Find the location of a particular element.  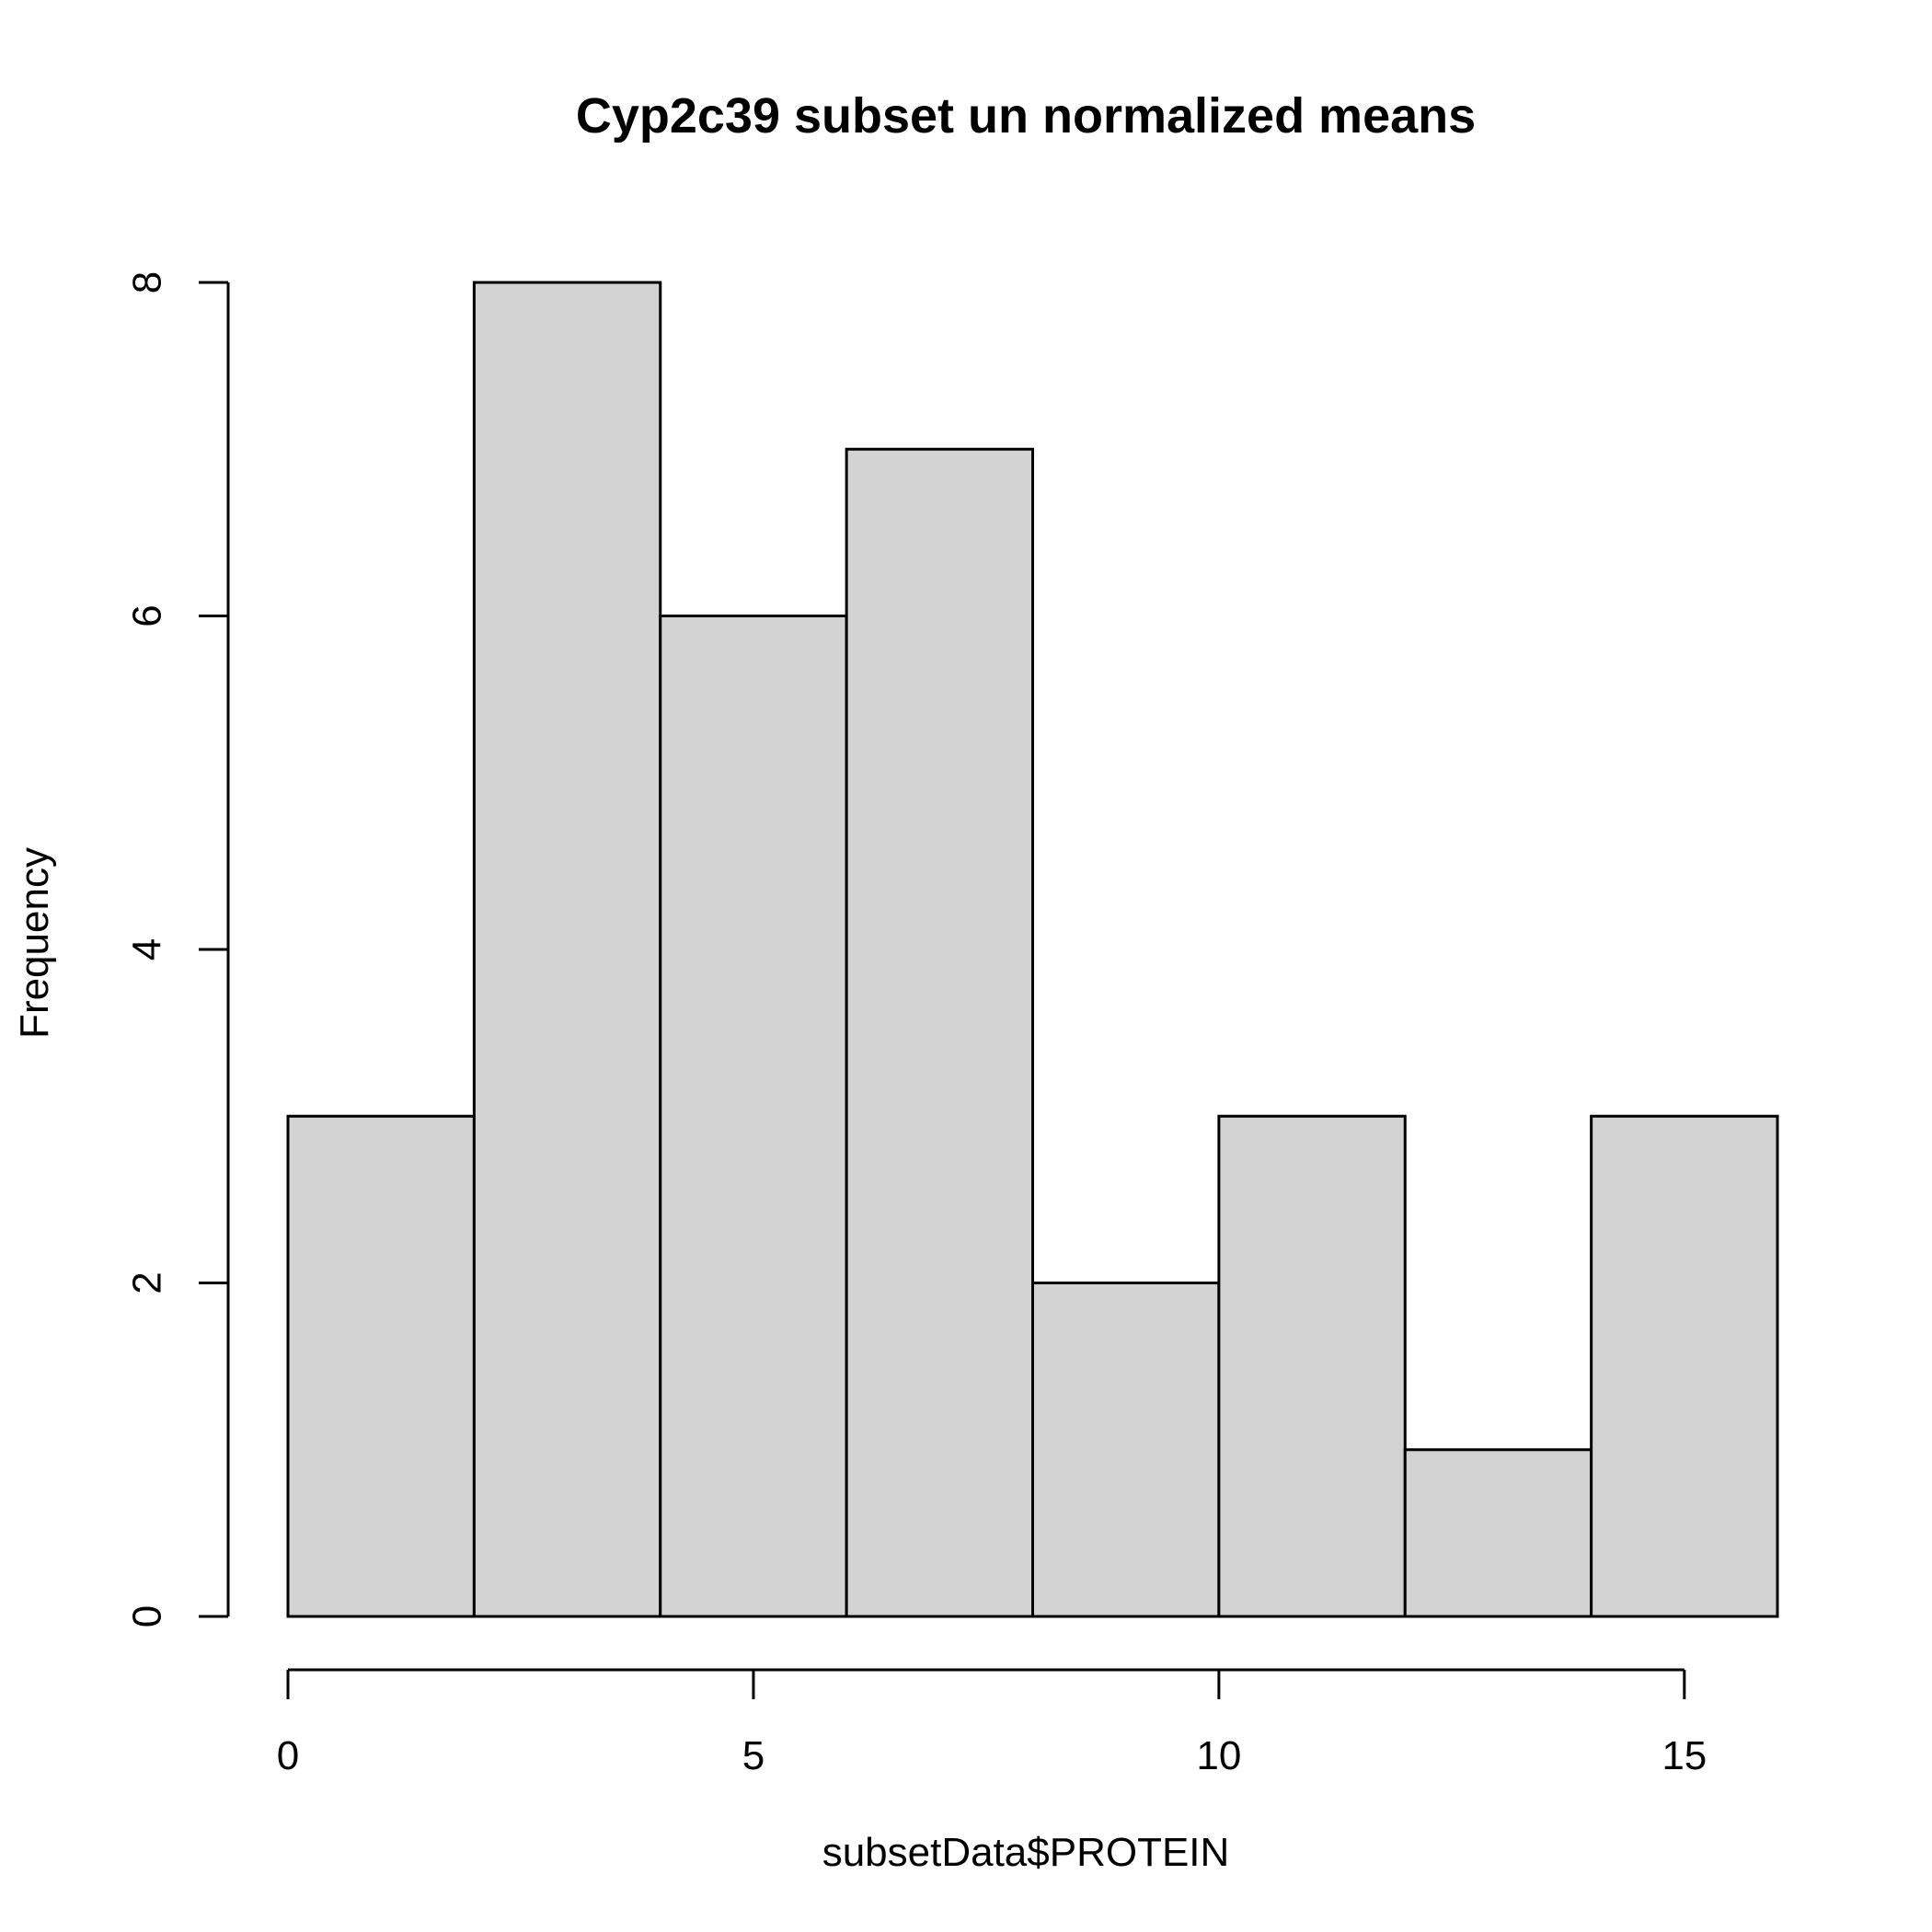

x-tick-label: 5 is located at coordinates (753, 1755).